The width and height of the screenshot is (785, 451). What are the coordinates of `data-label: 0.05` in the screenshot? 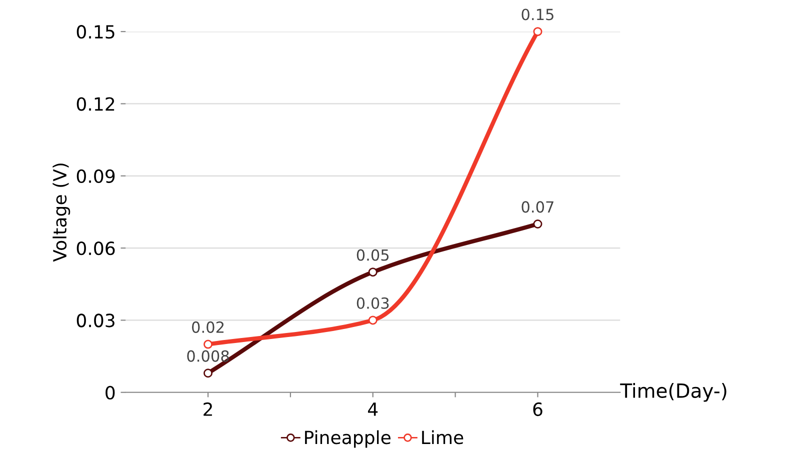 It's located at (372, 255).